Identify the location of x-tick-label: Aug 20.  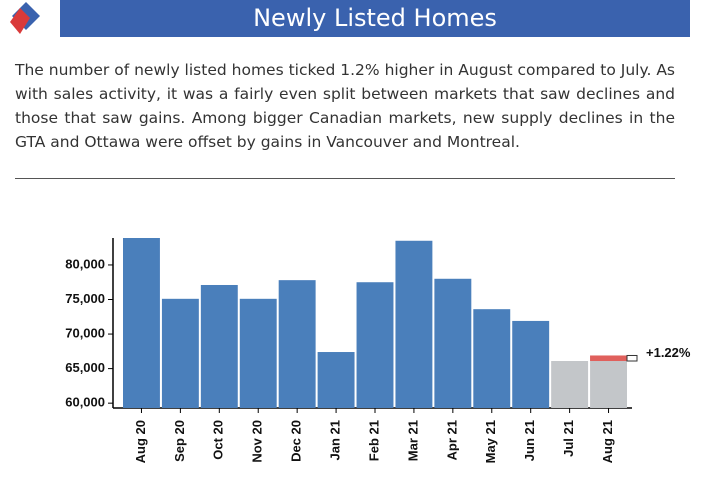
(140, 441).